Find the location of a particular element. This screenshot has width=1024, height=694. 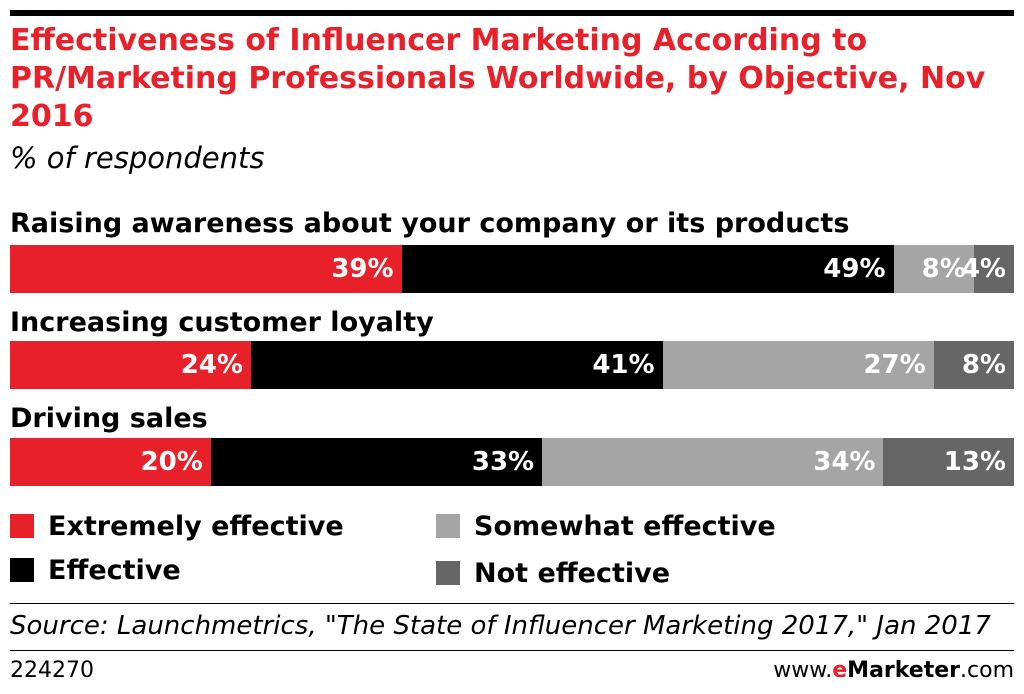

bar-segment-somewhat-effective: 8% is located at coordinates (933, 269).